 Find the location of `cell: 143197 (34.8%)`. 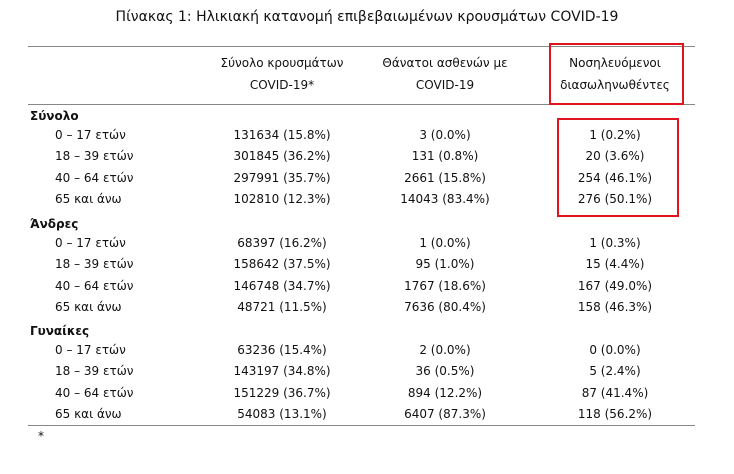

cell: 143197 (34.8%) is located at coordinates (282, 371).